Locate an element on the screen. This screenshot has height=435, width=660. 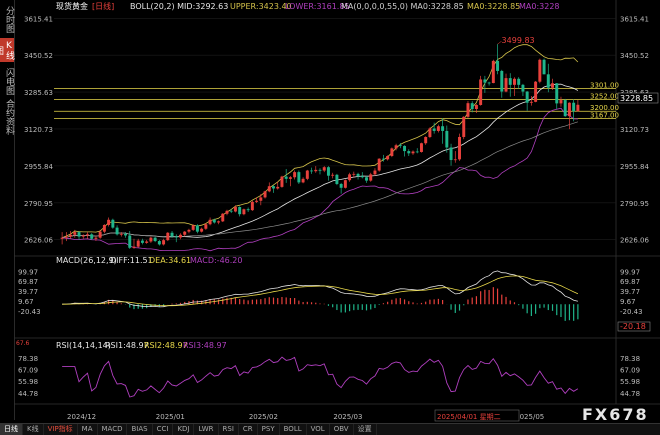
rsi-tick-left: 67.09 is located at coordinates (28, 371).